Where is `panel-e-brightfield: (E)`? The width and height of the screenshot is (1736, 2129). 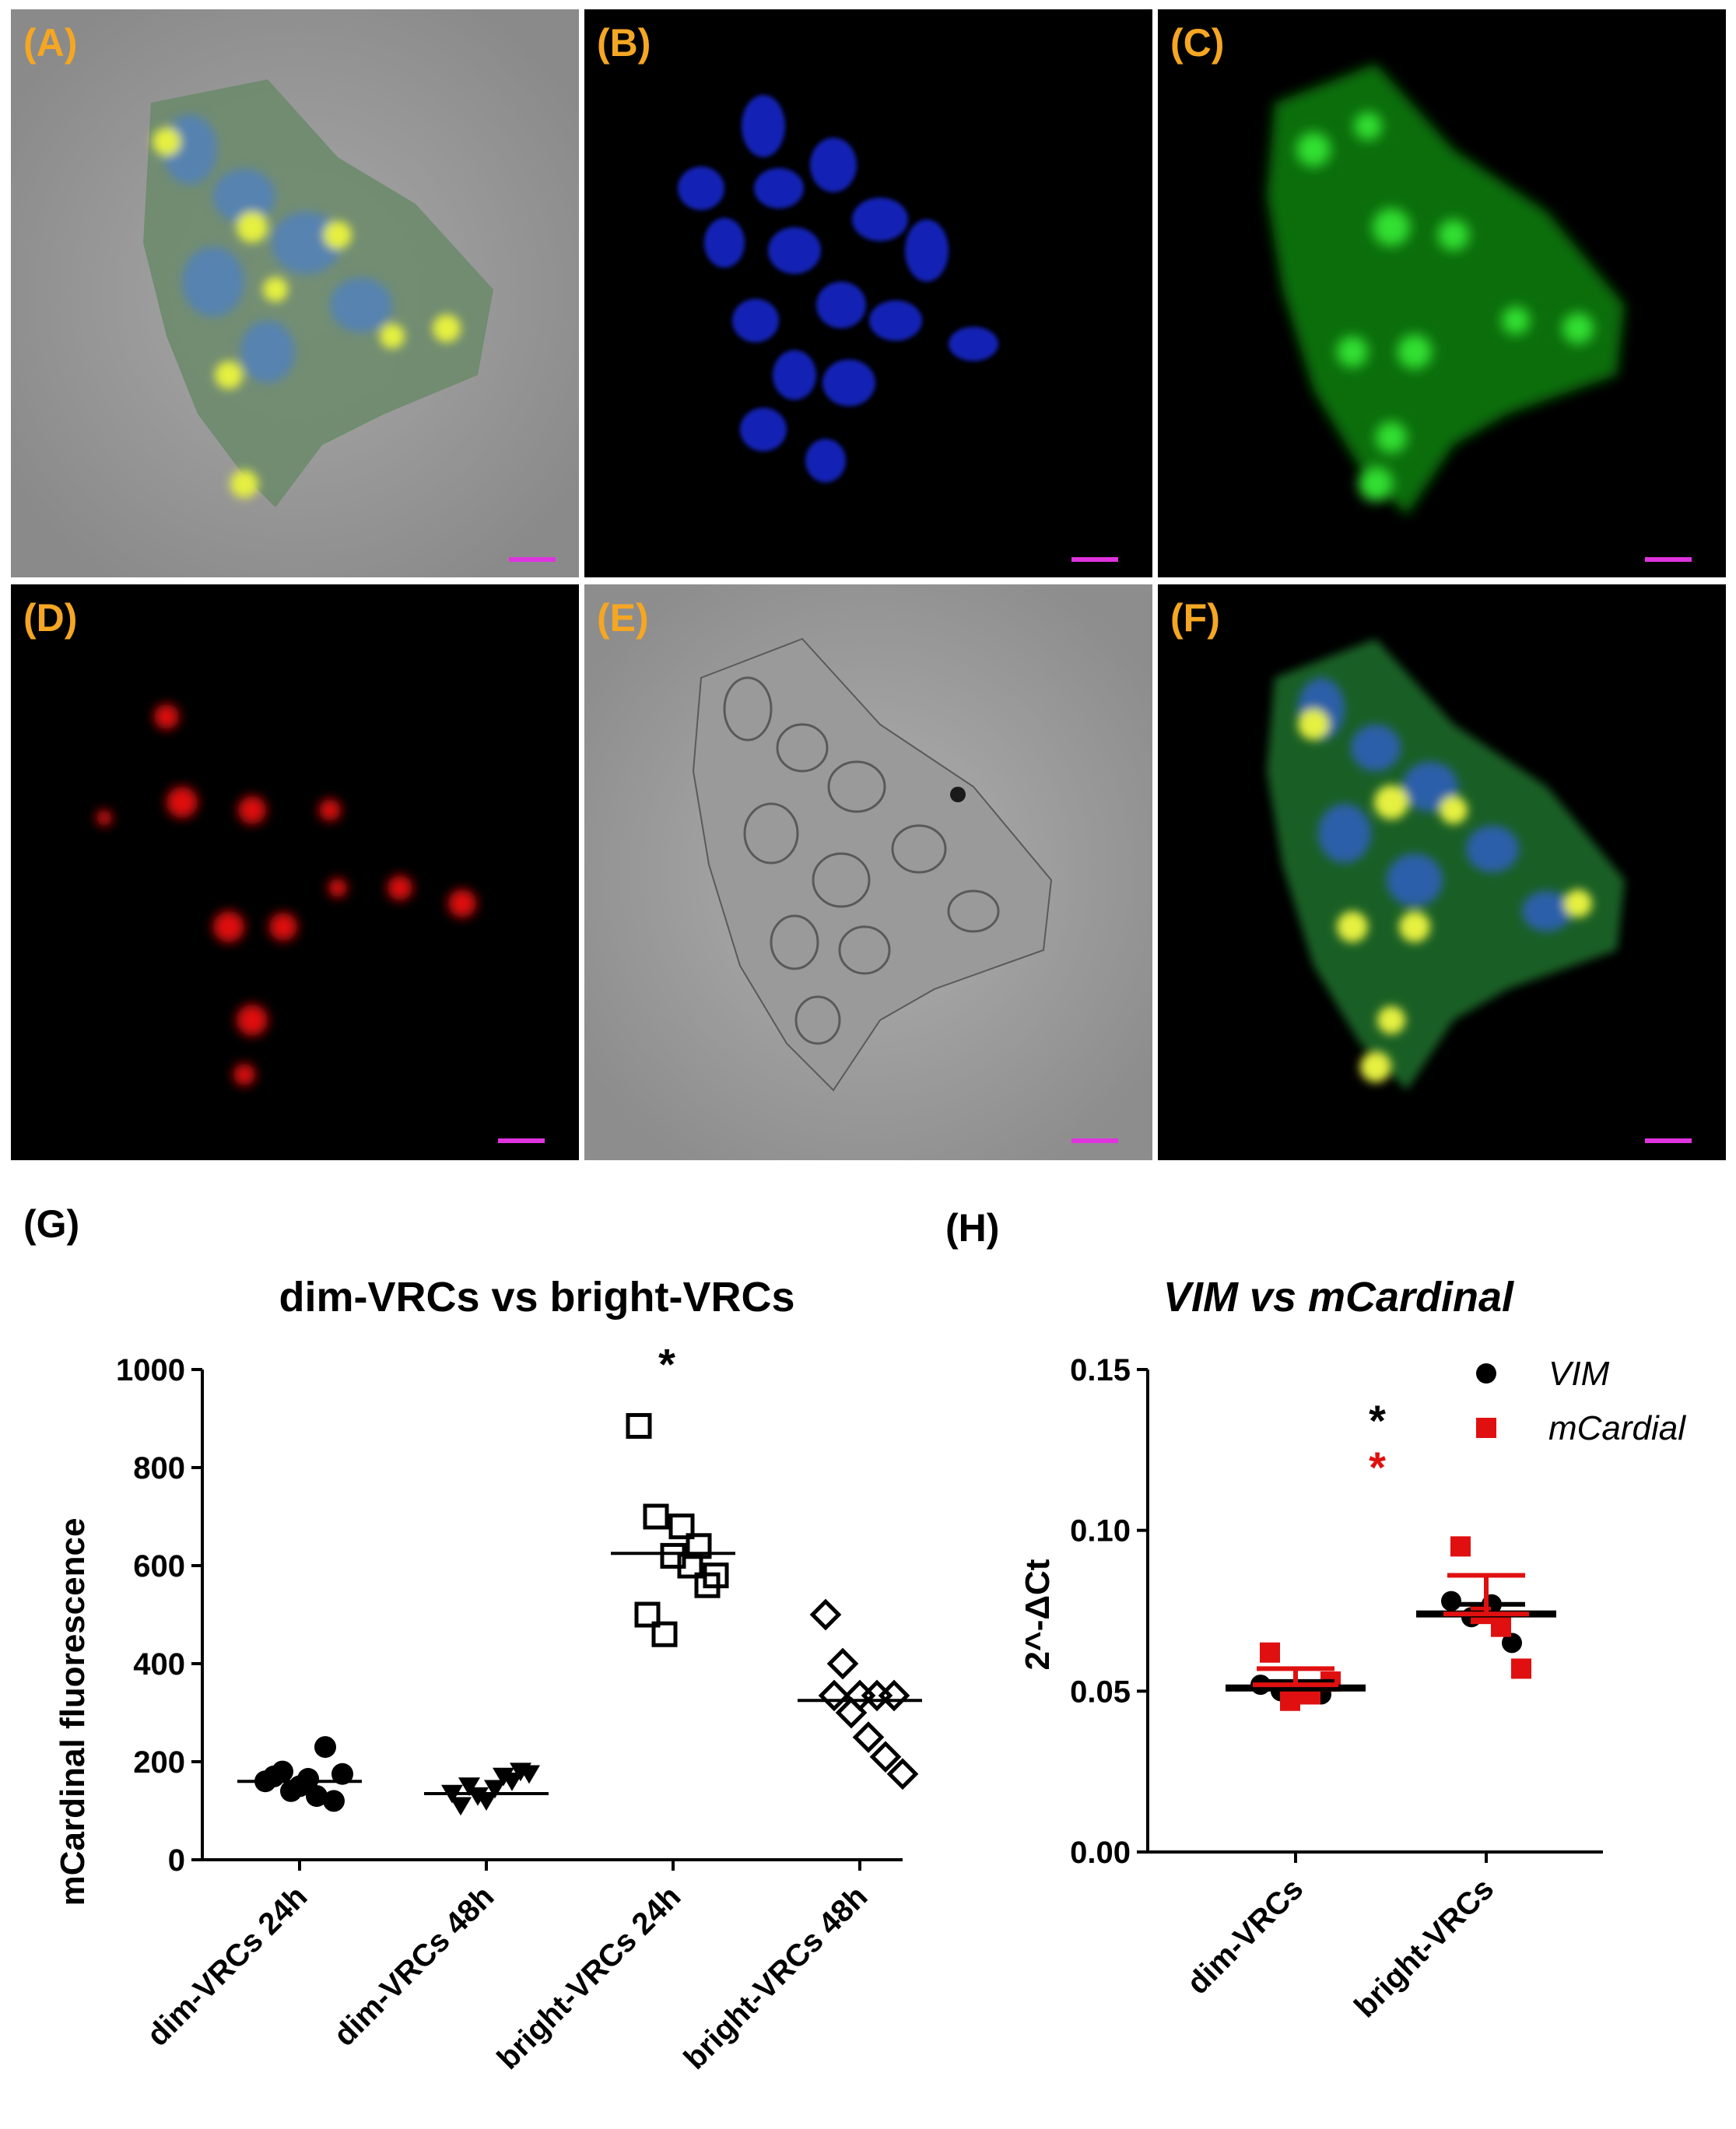
panel-e-brightfield: (E) is located at coordinates (868, 872).